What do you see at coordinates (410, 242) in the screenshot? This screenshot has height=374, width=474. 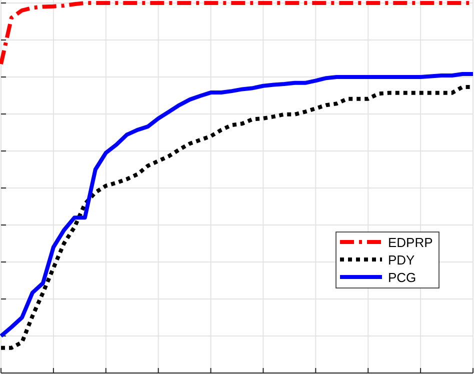 I see `legend-label: EDPRP` at bounding box center [410, 242].